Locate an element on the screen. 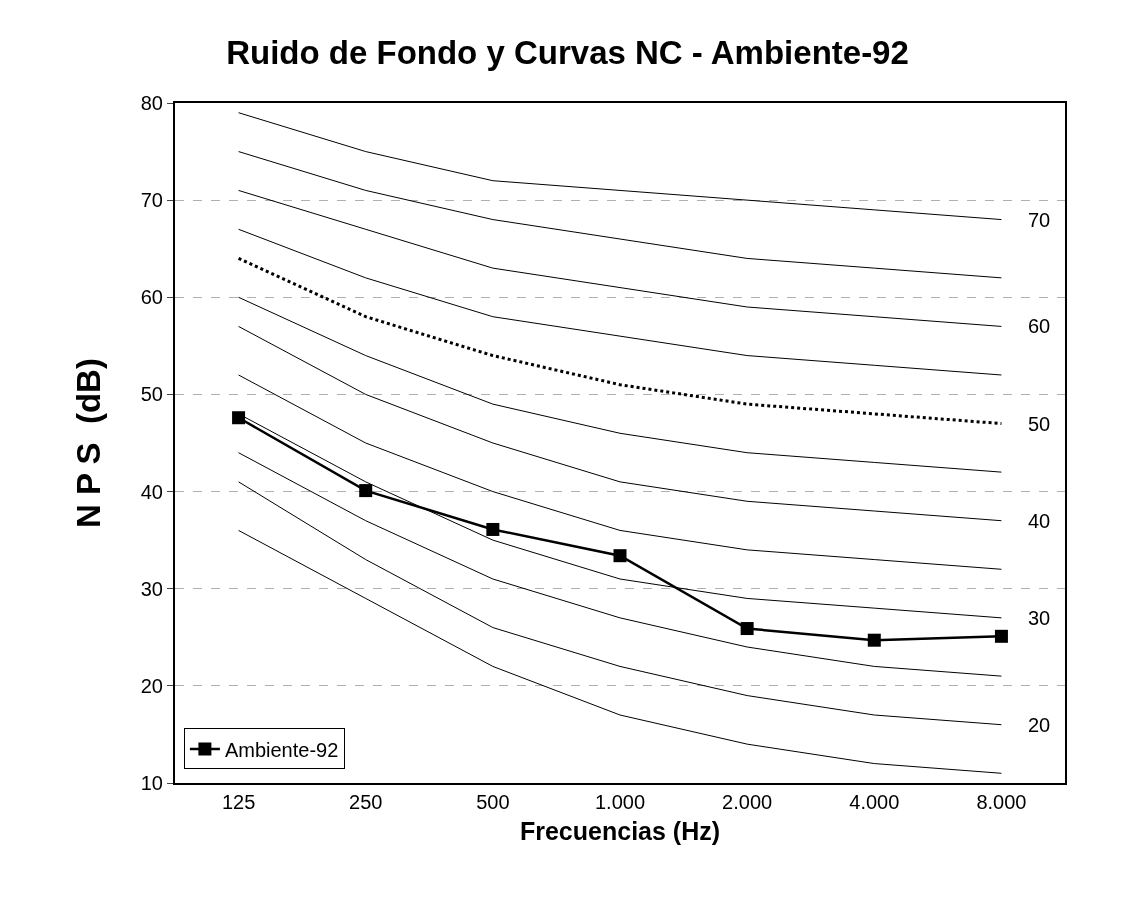 This screenshot has width=1135, height=900. annotation: 30 is located at coordinates (1039, 618).